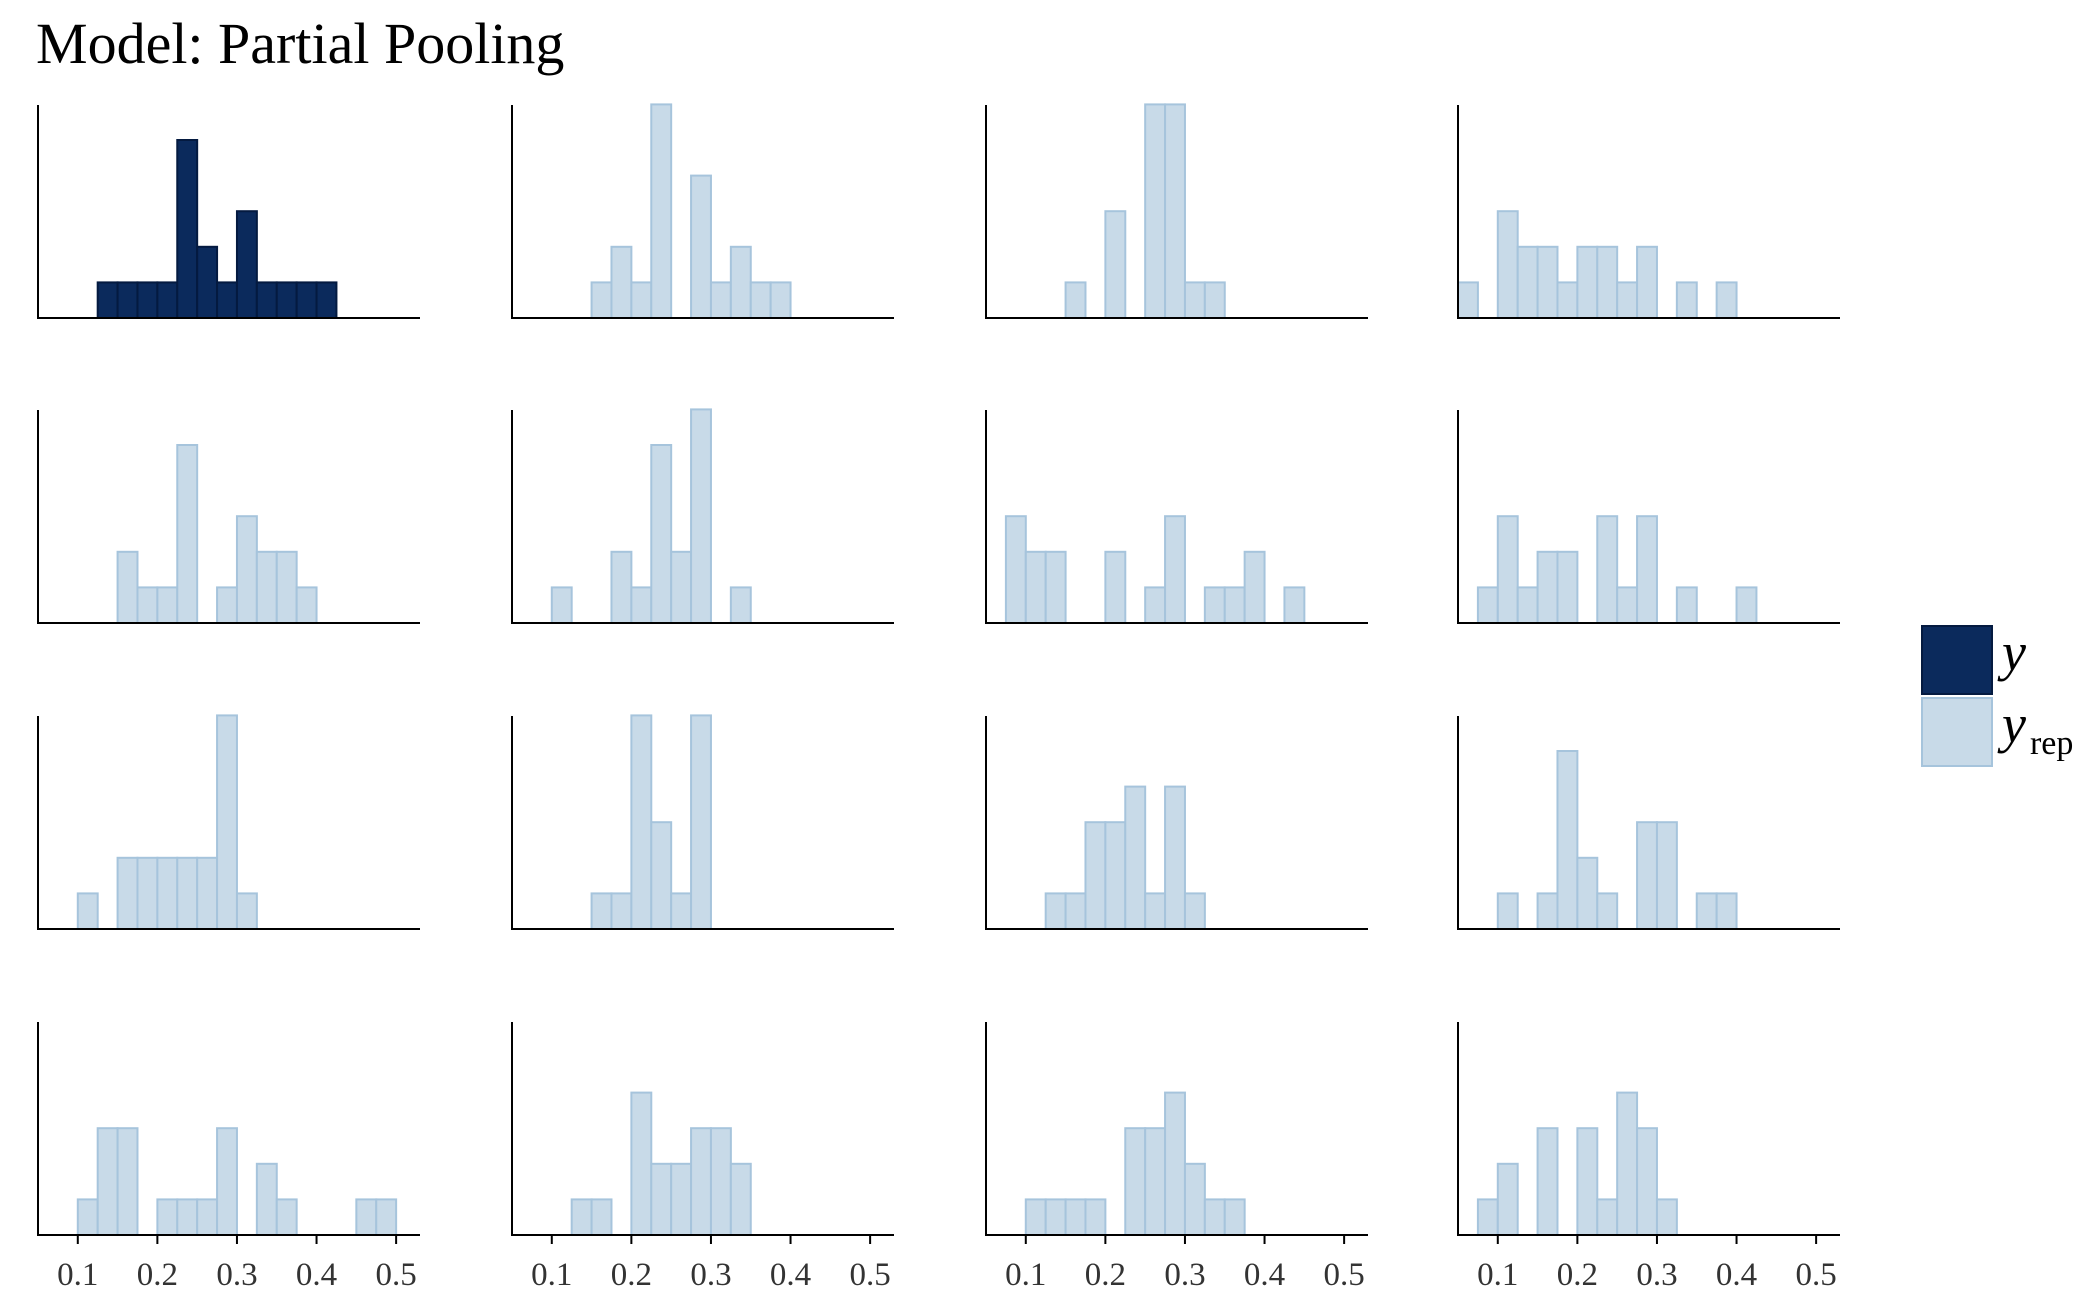 This screenshot has width=2100, height=1297. I want to click on histogram-panel-13: 0.1 0.2 0.3 0.4 0.5, so click(228, 1157).